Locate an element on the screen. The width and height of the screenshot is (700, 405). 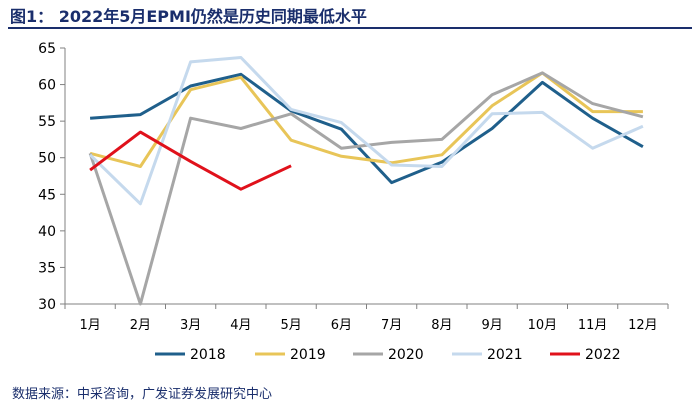
legend-label-2020: 2020 is located at coordinates (406, 355).